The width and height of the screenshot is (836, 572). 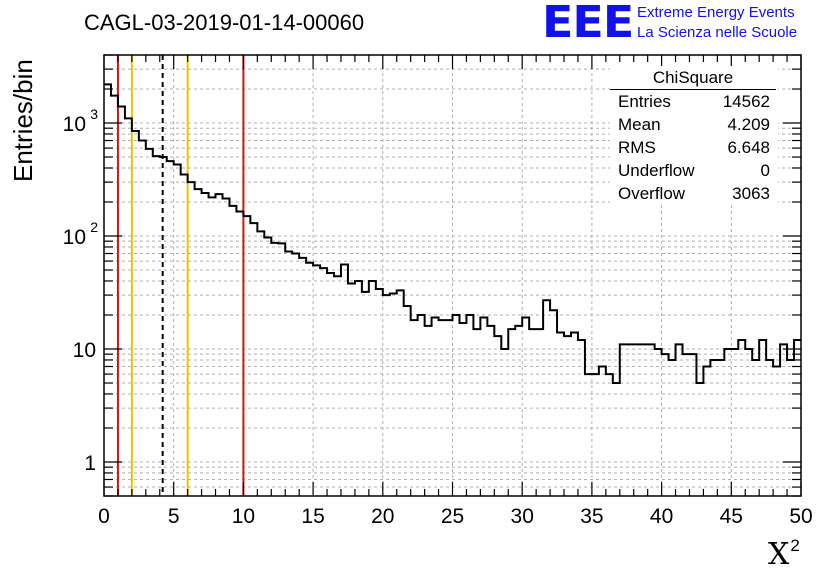 What do you see at coordinates (716, 12) in the screenshot?
I see `logo-line-1: Extreme Energy Events` at bounding box center [716, 12].